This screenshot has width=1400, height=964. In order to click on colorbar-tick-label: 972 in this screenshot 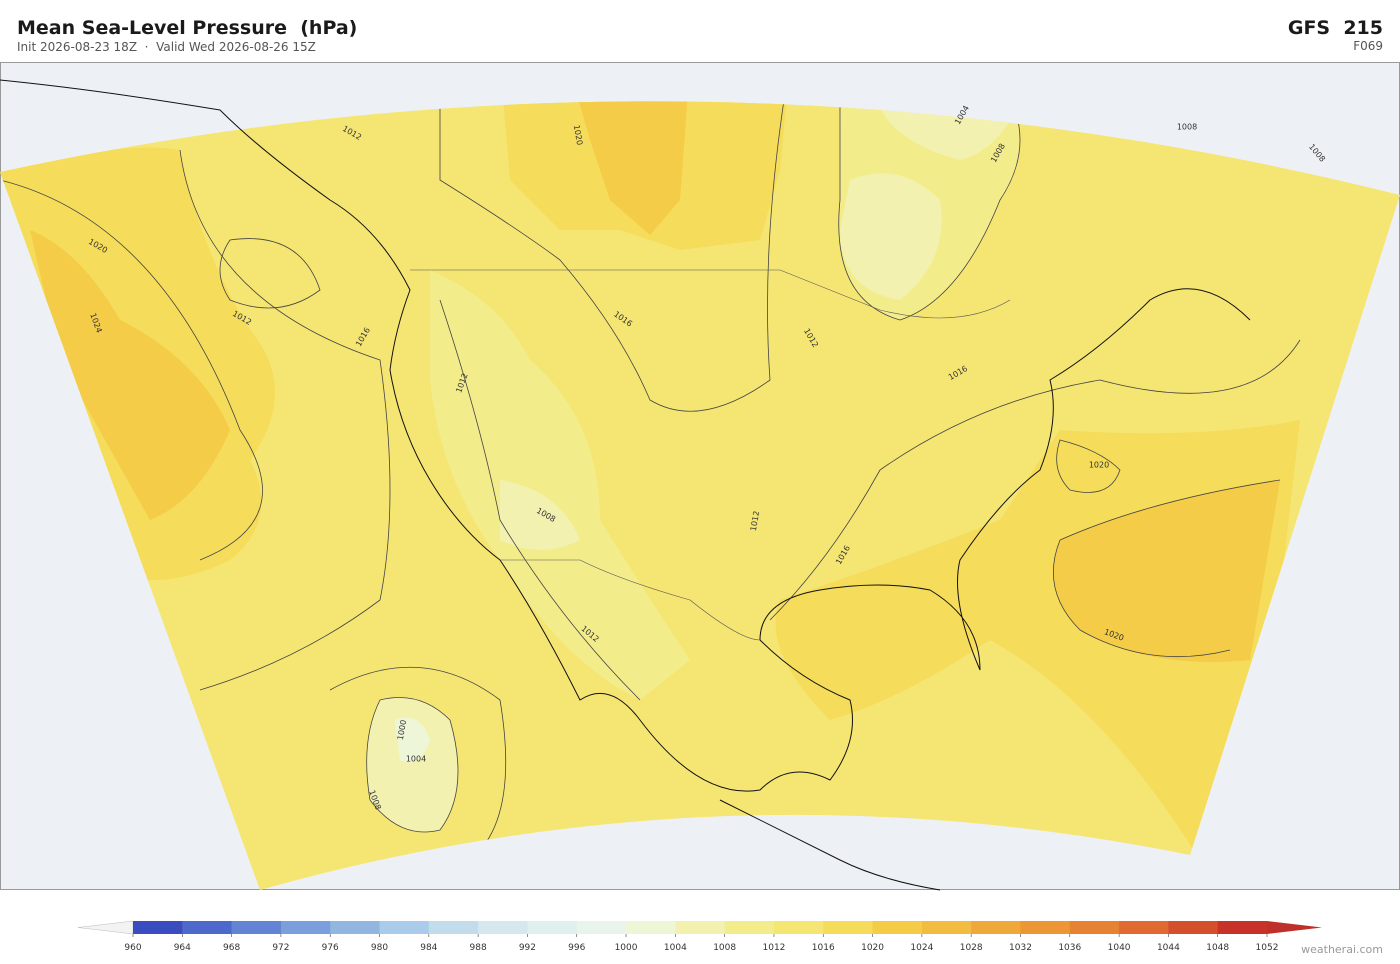, I will do `click(280, 948)`.